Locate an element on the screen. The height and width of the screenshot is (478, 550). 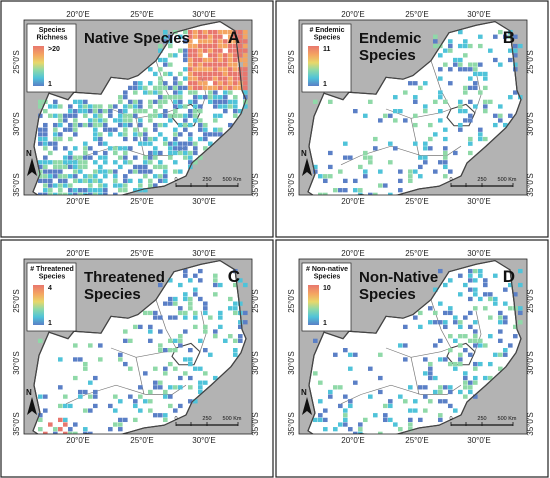
scale-bar-label: 0 is located at coordinates (175, 180).